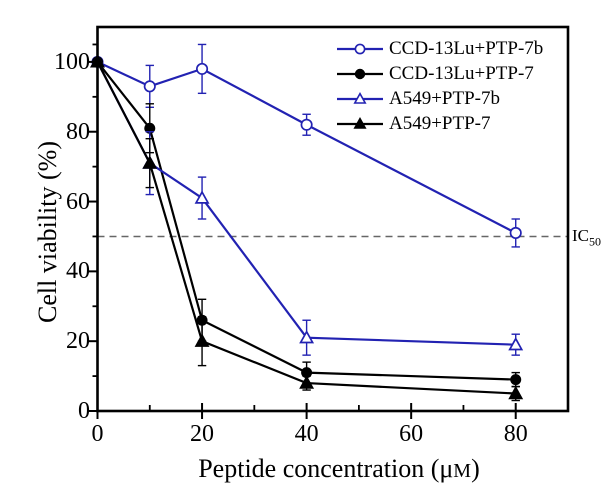 The height and width of the screenshot is (497, 614). Describe the element at coordinates (515, 434) in the screenshot. I see `x-tick-label: 80` at that location.